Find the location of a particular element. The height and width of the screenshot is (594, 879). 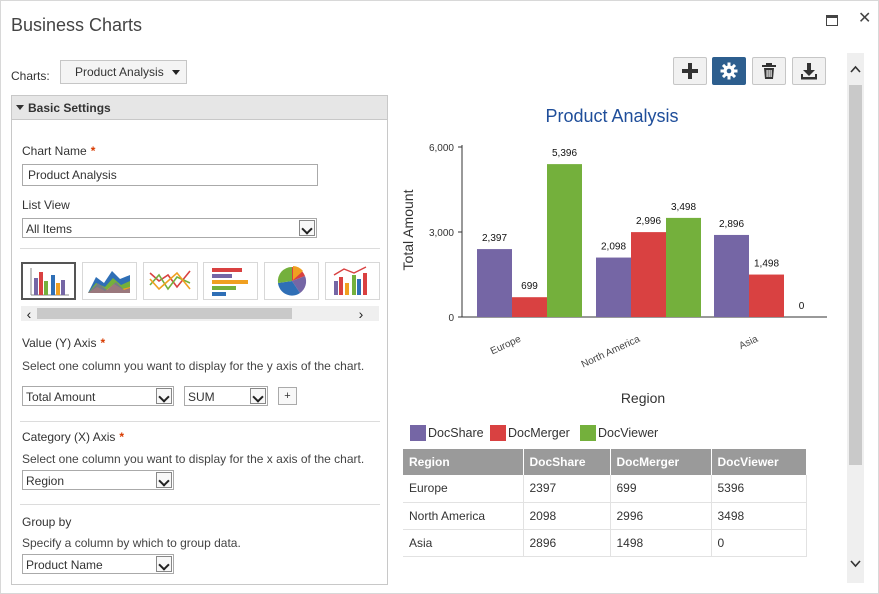

combo-chart-icon is located at coordinates (350, 280).